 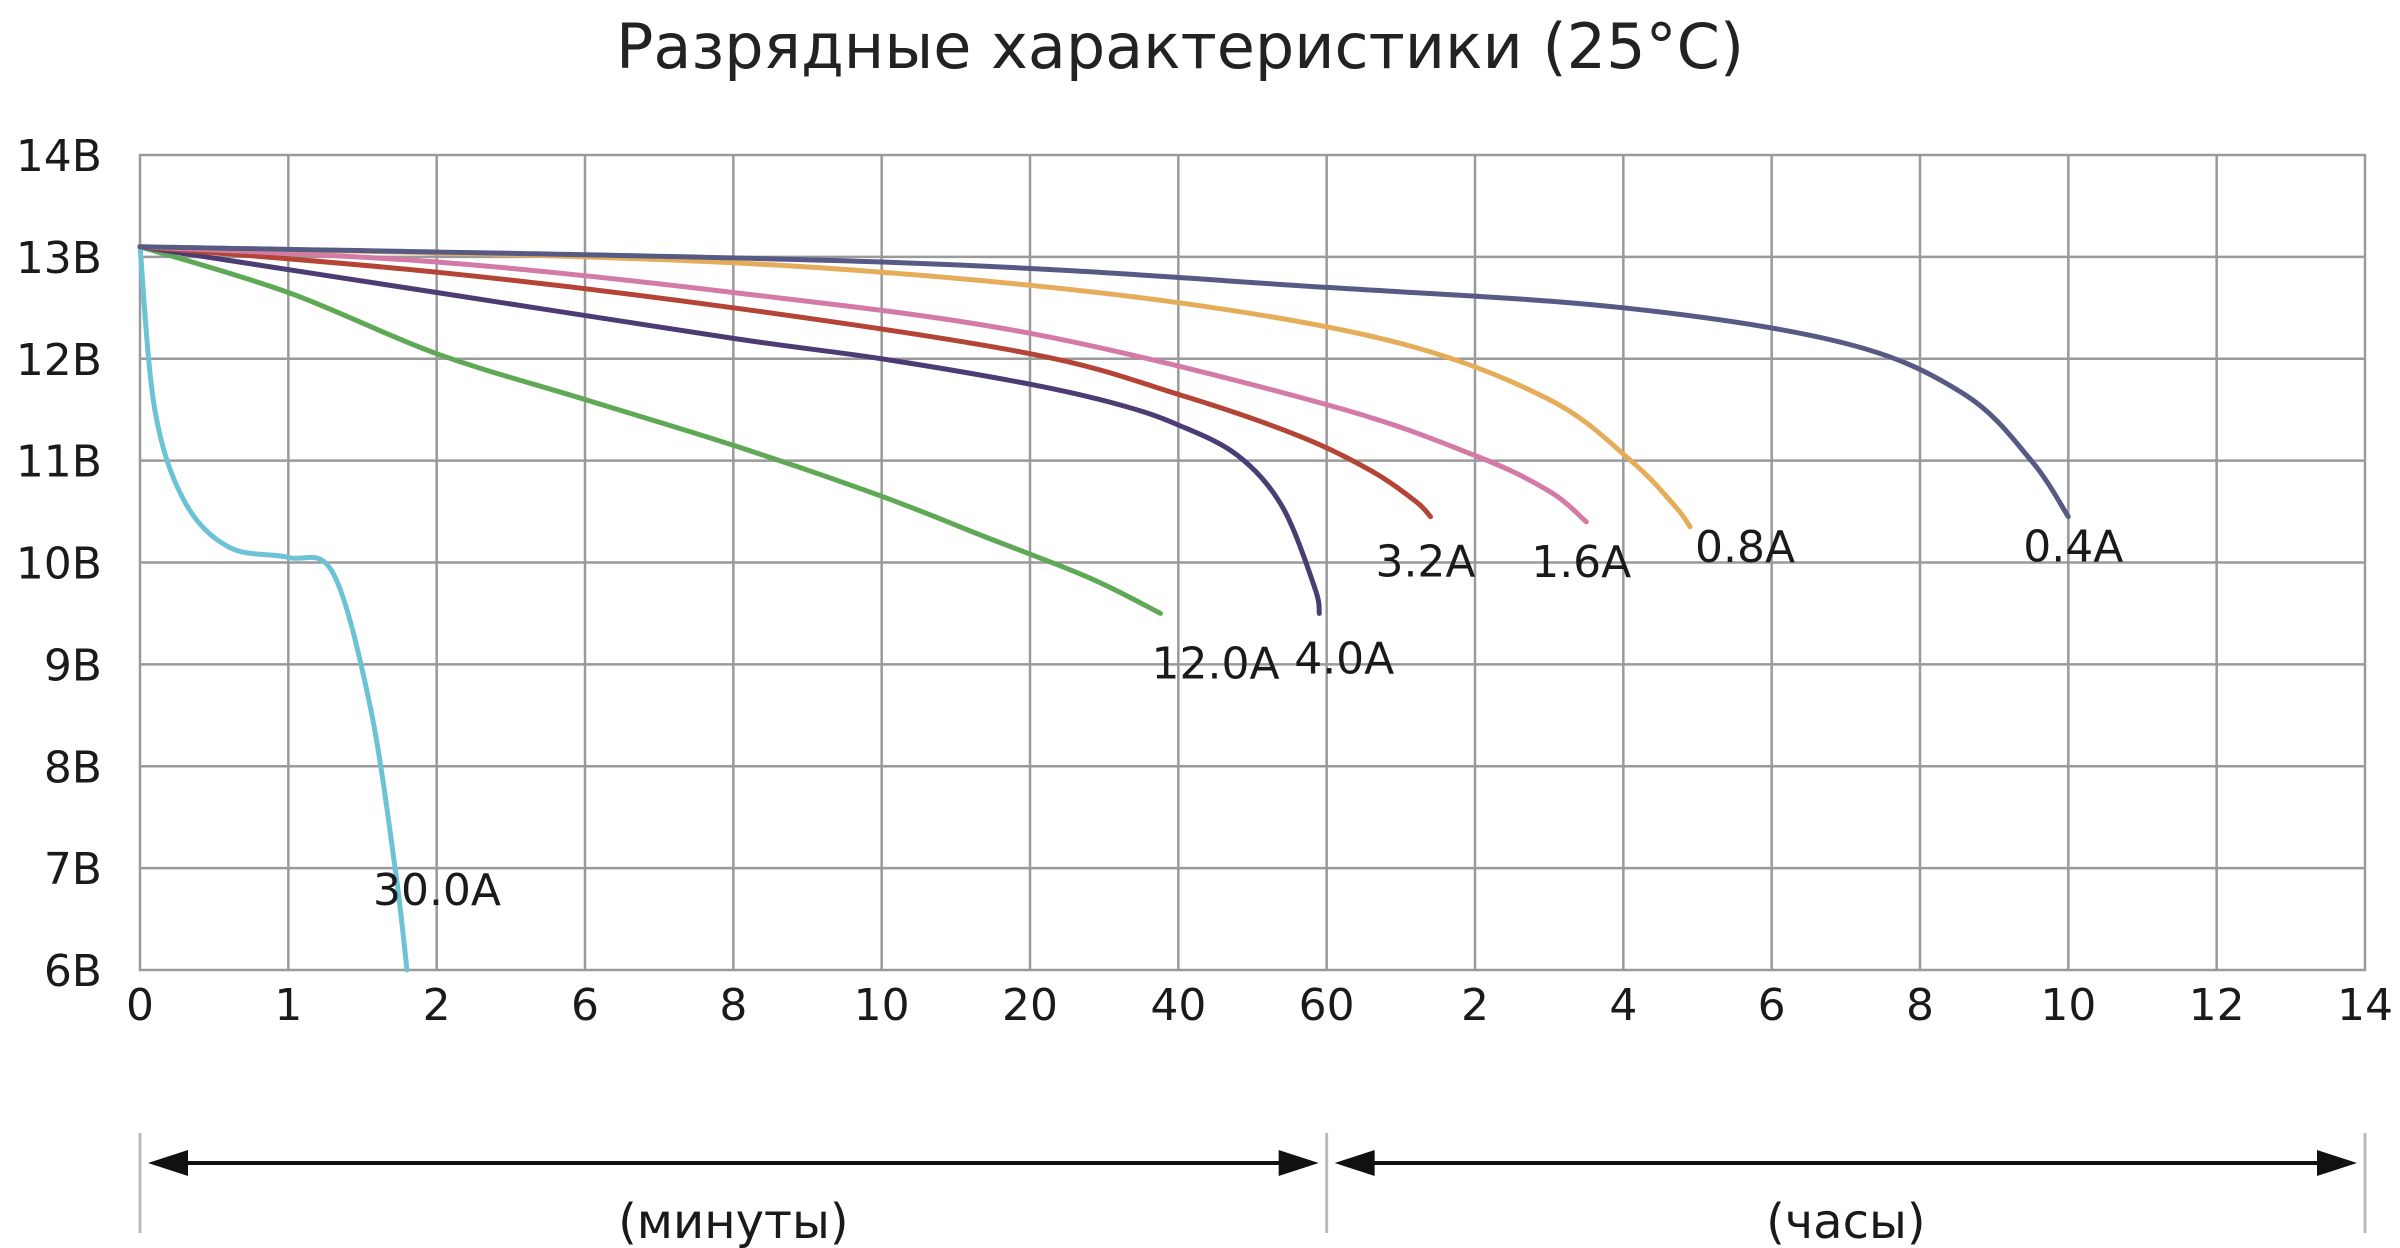 I want to click on x-tick-label: 4, so click(x=1623, y=1005).